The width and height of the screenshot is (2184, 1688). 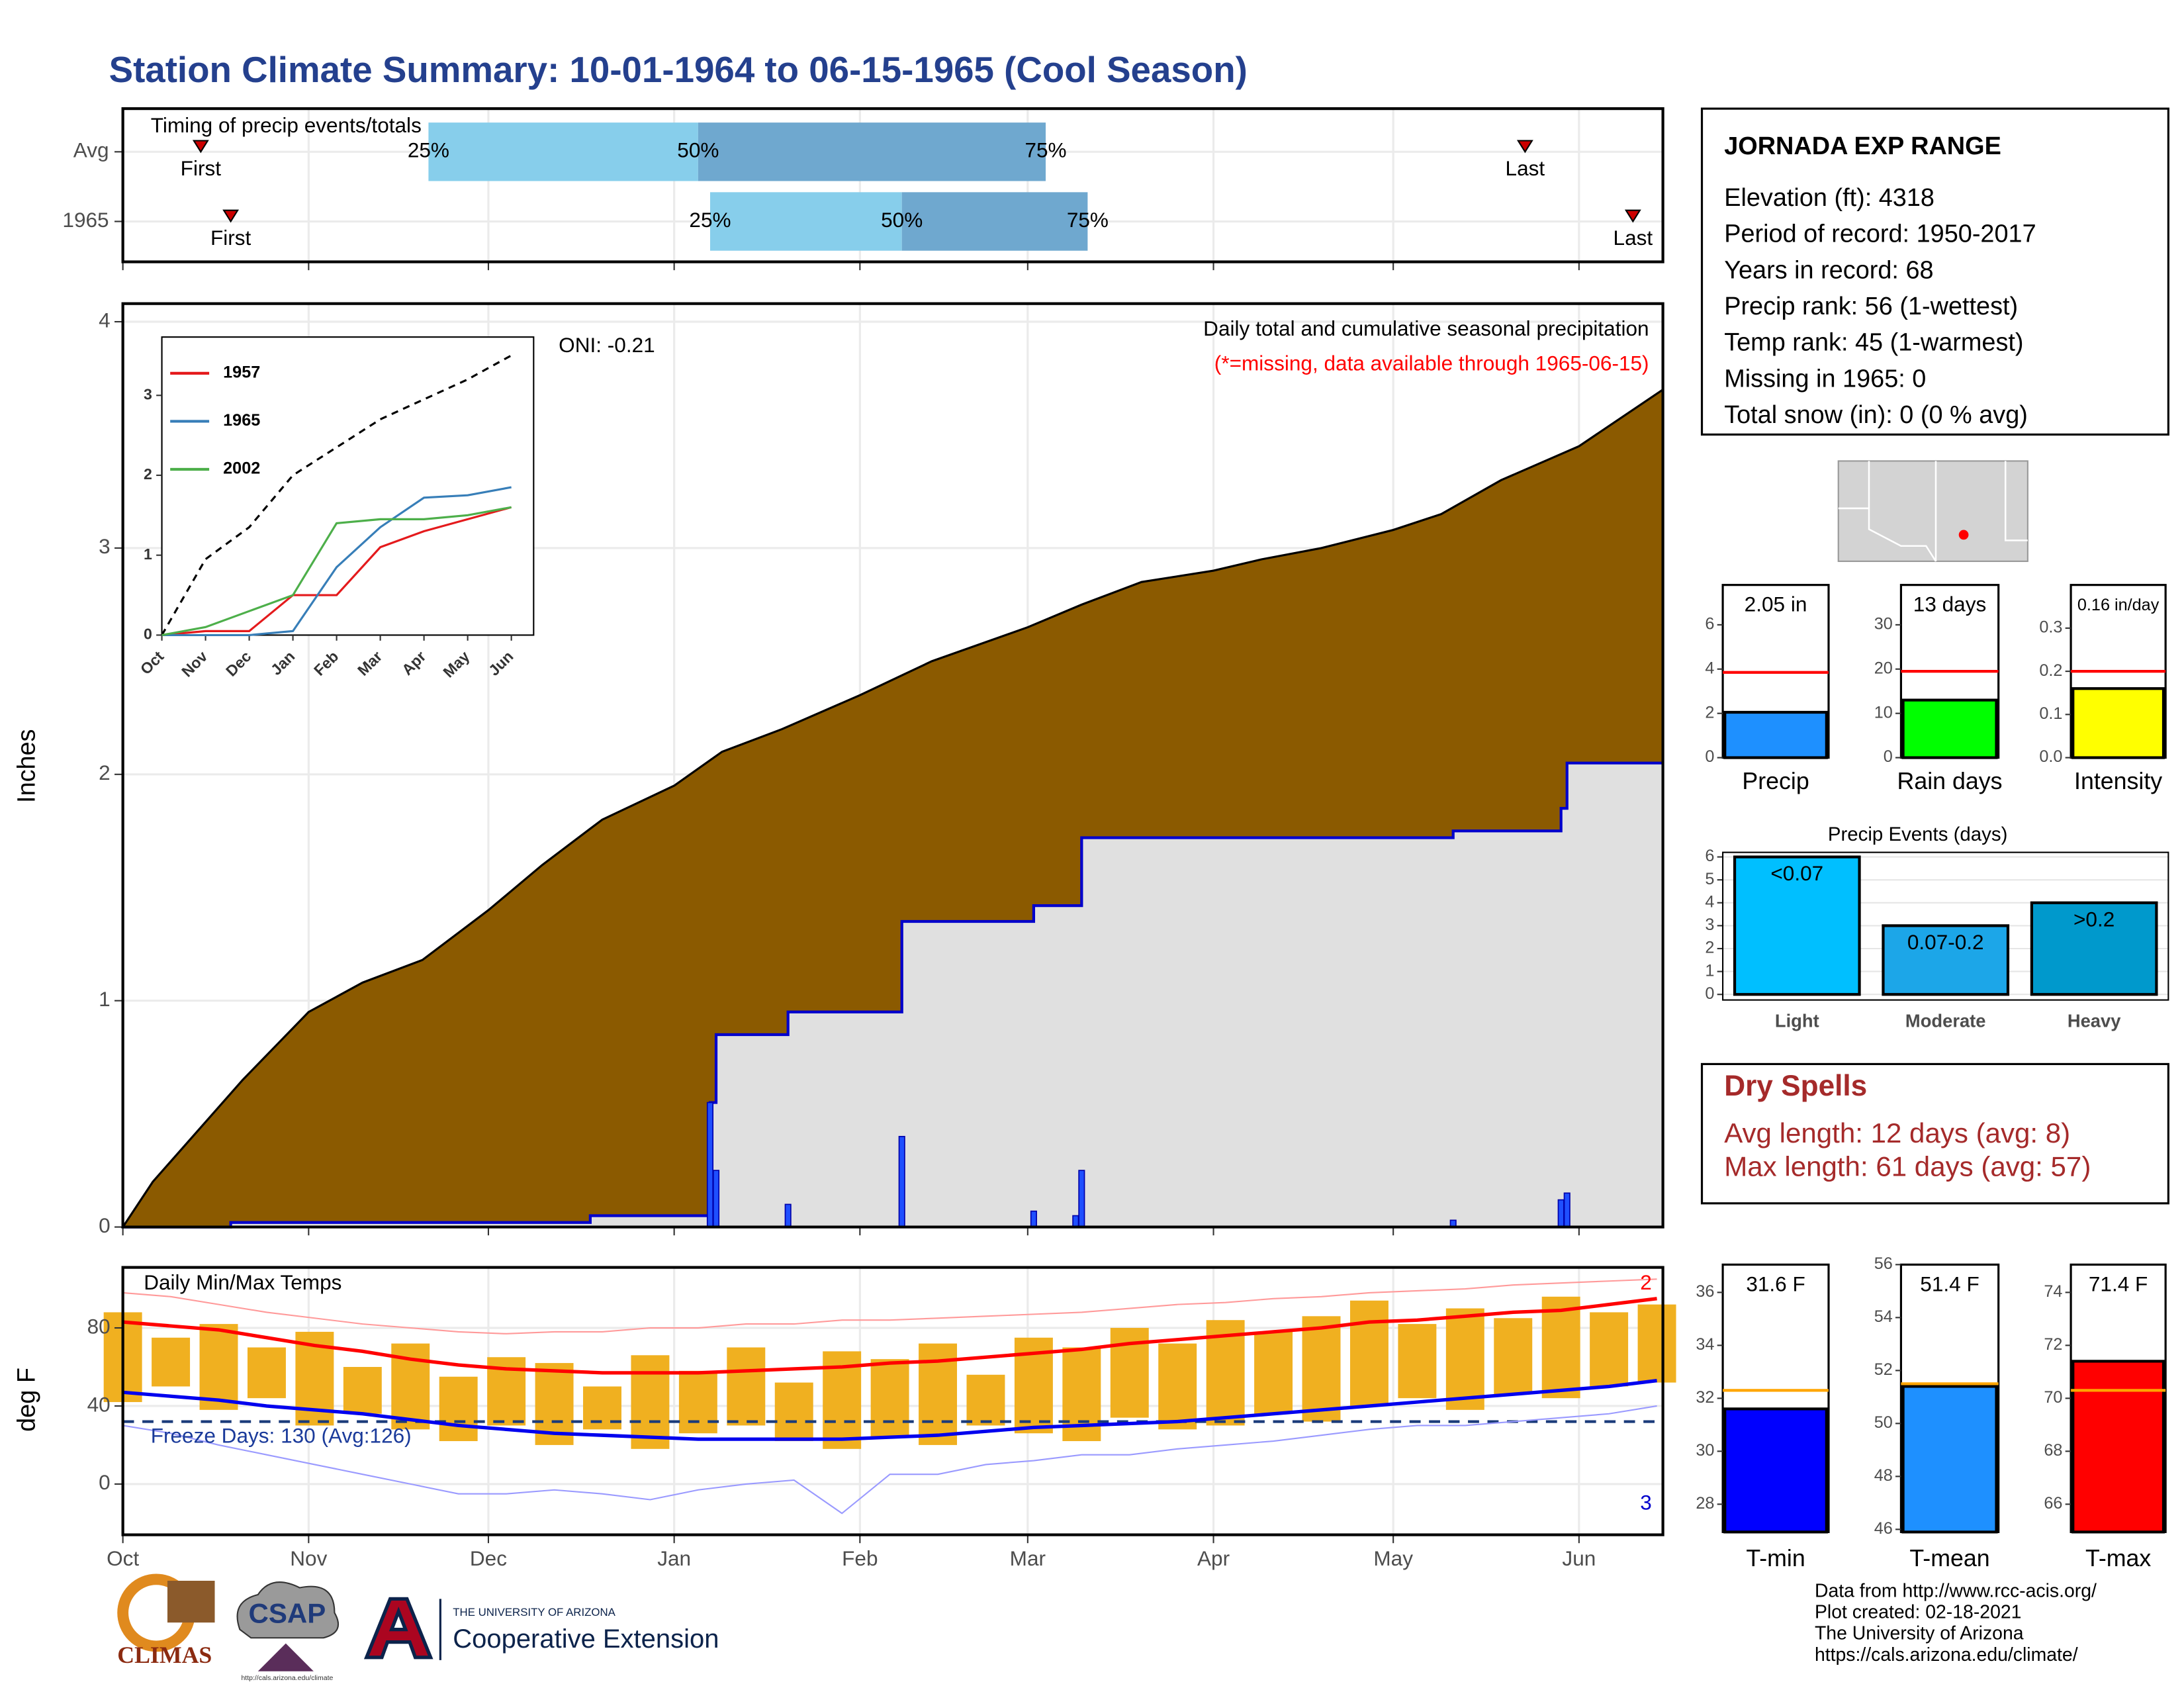 What do you see at coordinates (105, 999) in the screenshot?
I see `y-tick-label: 1` at bounding box center [105, 999].